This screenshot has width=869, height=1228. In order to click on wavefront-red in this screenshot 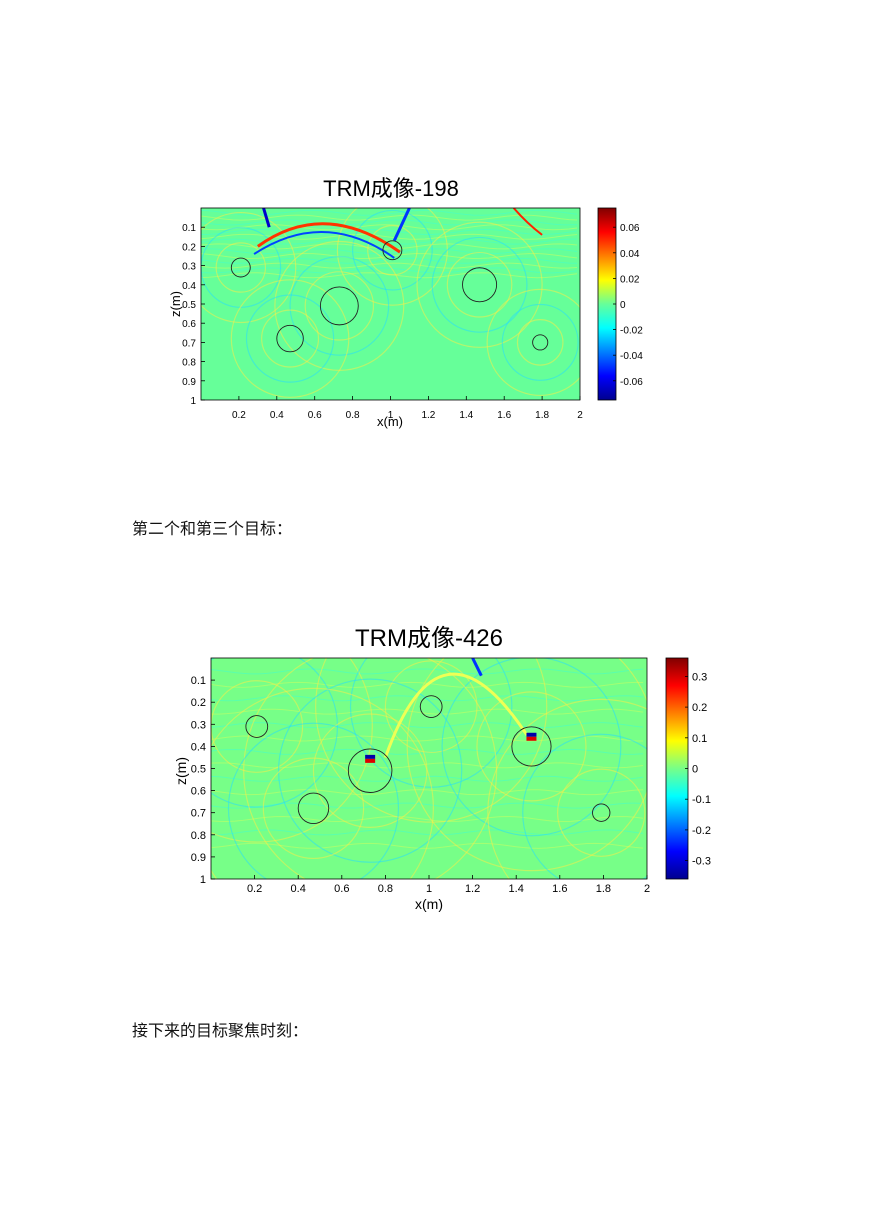, I will do `click(328, 238)`.